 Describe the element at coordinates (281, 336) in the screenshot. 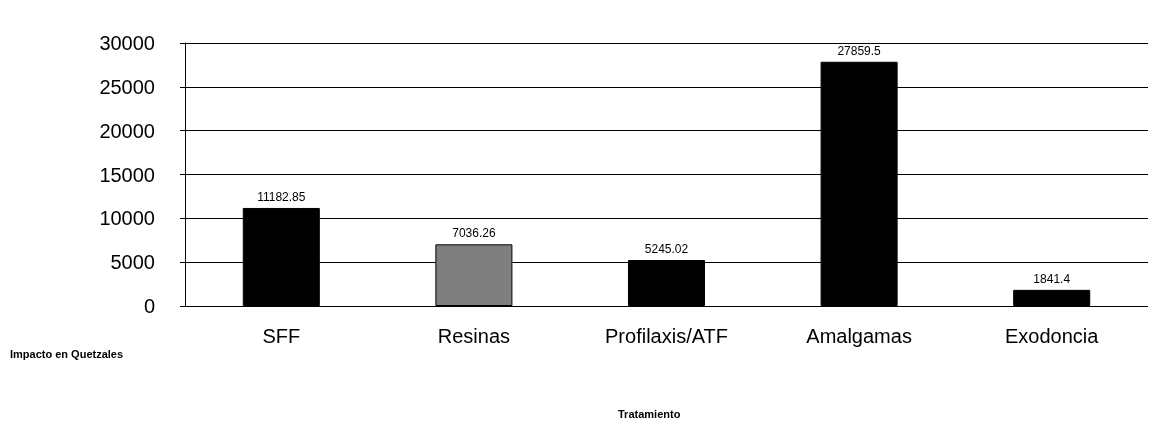

I see `x-tick-label: SFF` at that location.